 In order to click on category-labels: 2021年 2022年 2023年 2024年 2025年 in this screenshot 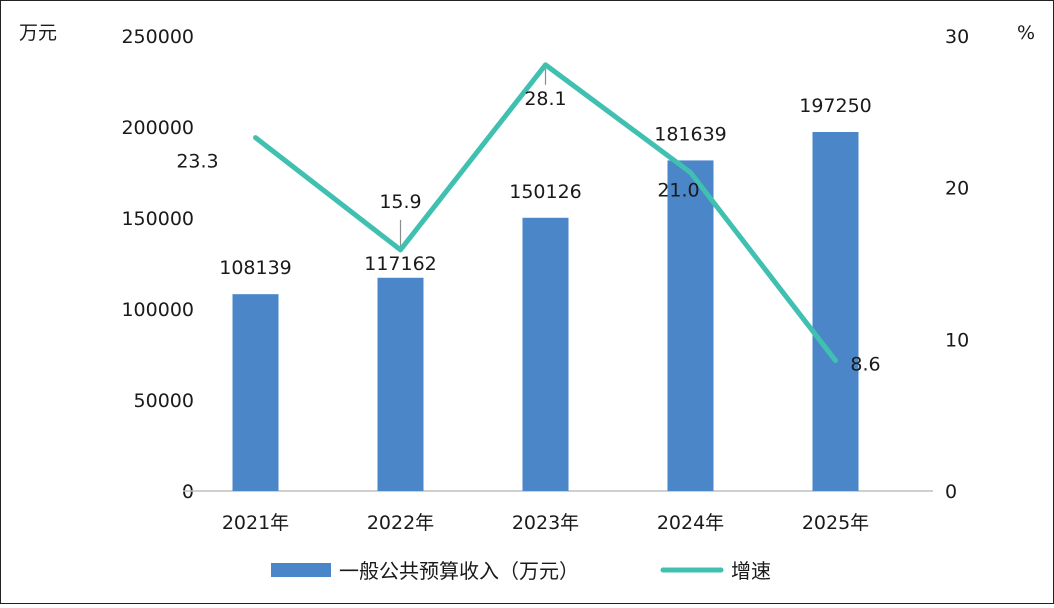, I will do `click(545, 523)`.